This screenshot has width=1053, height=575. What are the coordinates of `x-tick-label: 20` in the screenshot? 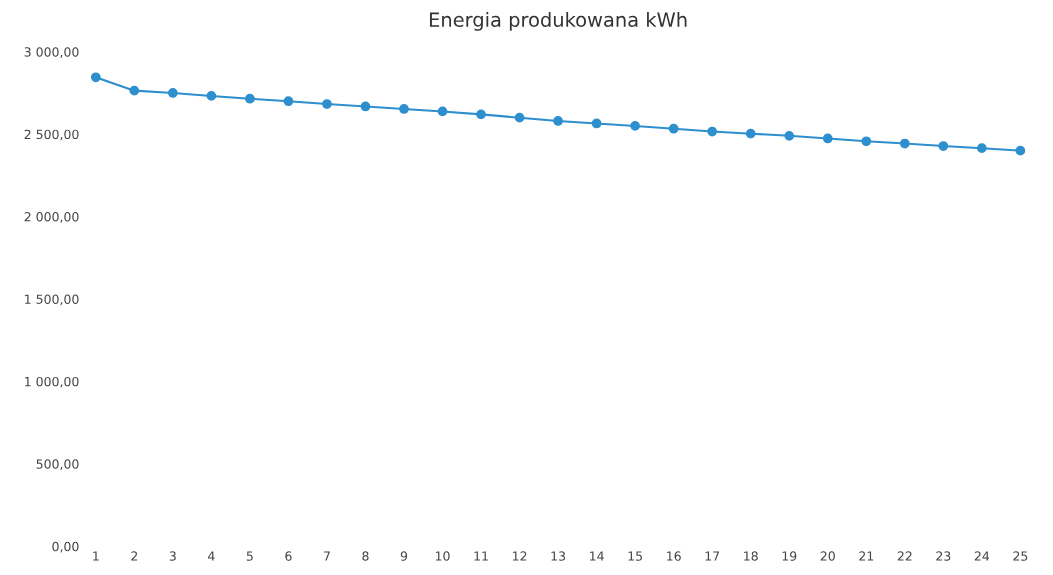 It's located at (827, 556).